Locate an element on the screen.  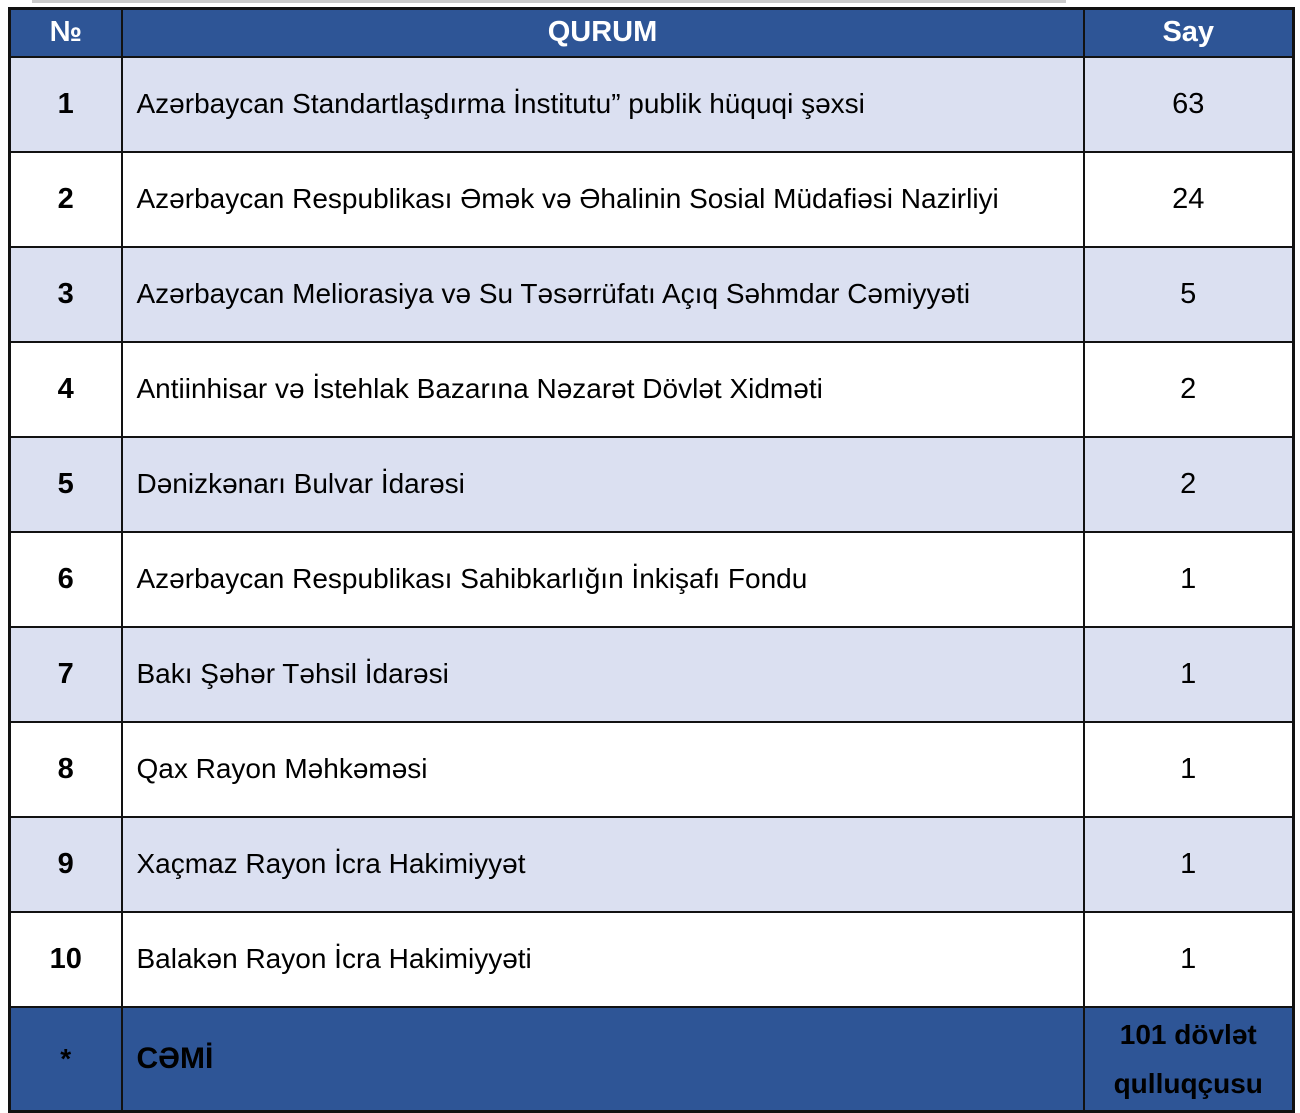
header-row: № QURUM Say is located at coordinates (651, 32).